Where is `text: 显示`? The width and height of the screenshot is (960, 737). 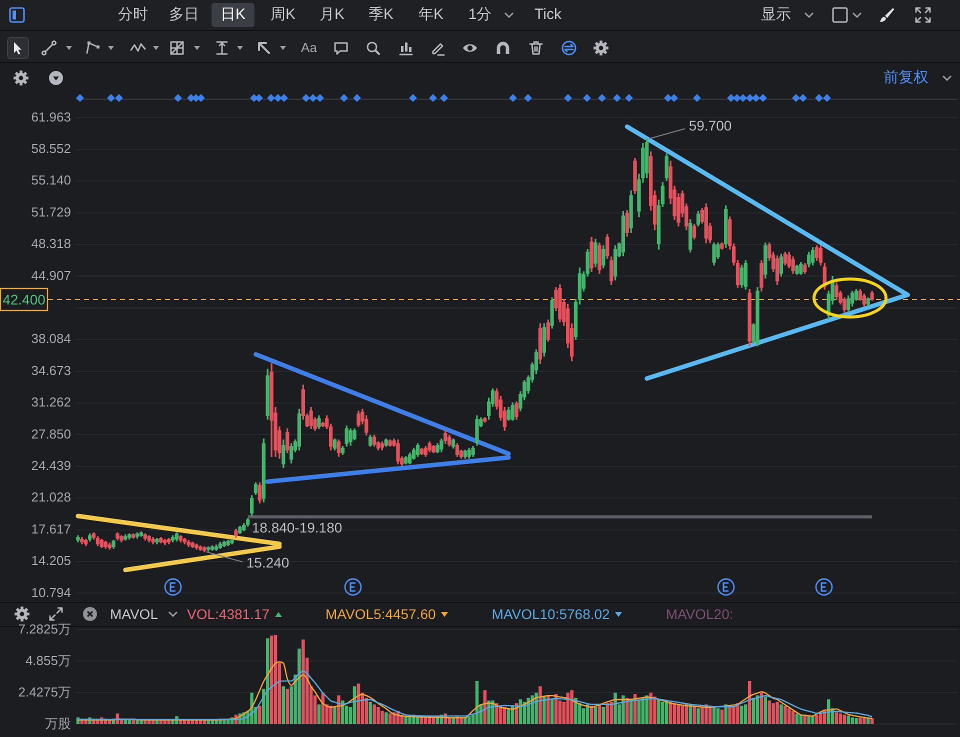
text: 显示 is located at coordinates (776, 15).